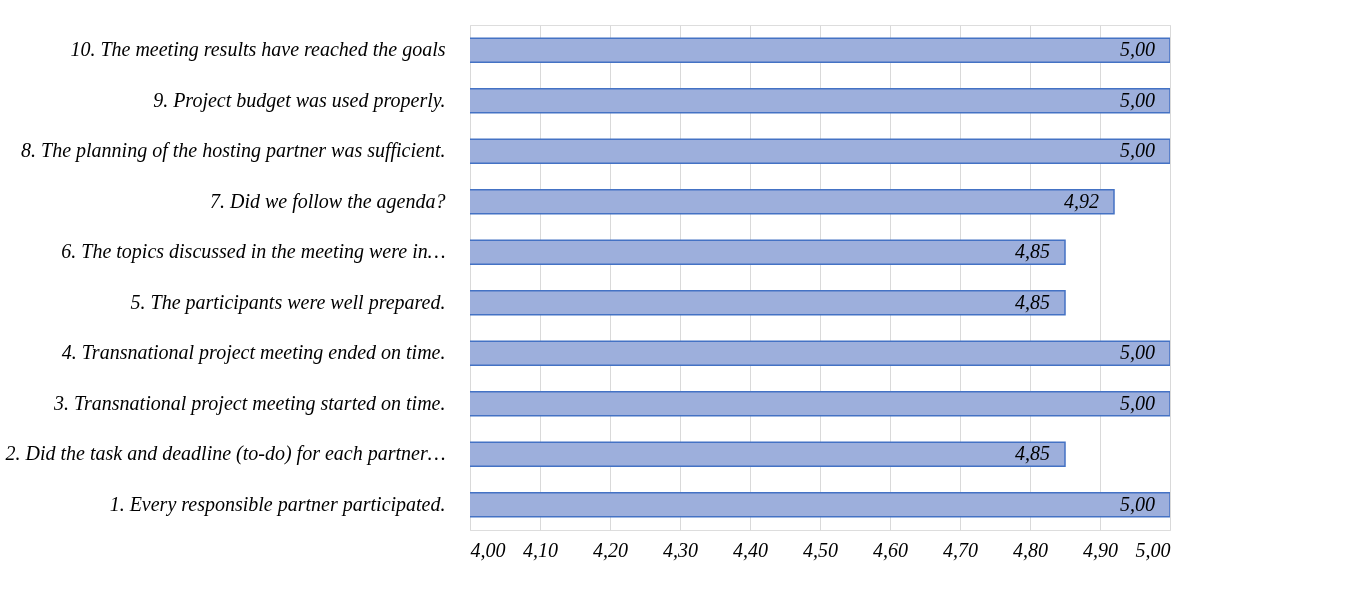  I want to click on x-tick-label: 4,40, so click(750, 549).